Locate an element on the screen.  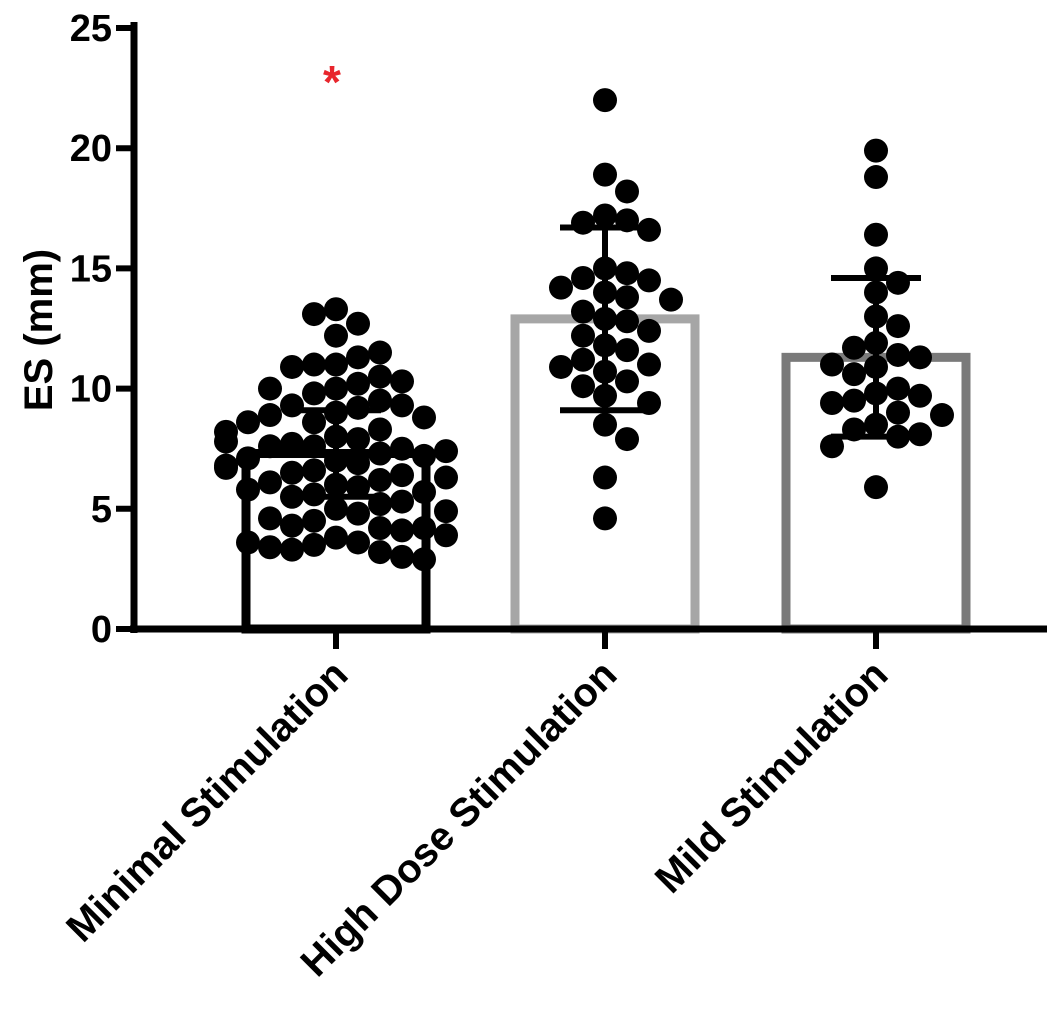
significance-asterisk: * is located at coordinates (332, 82).